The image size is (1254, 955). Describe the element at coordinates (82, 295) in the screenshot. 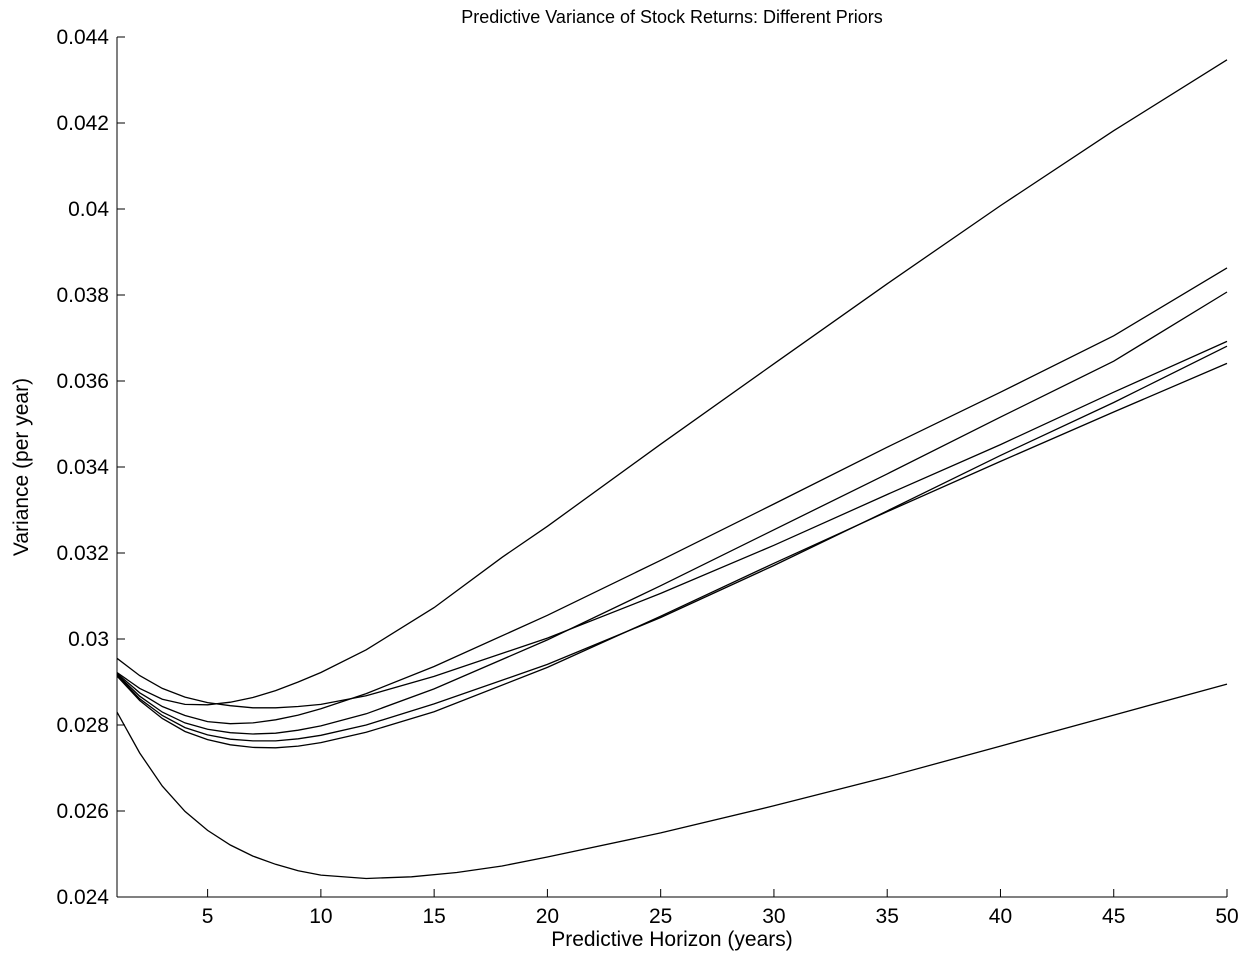

I see `y-tick-label: 0.038` at that location.